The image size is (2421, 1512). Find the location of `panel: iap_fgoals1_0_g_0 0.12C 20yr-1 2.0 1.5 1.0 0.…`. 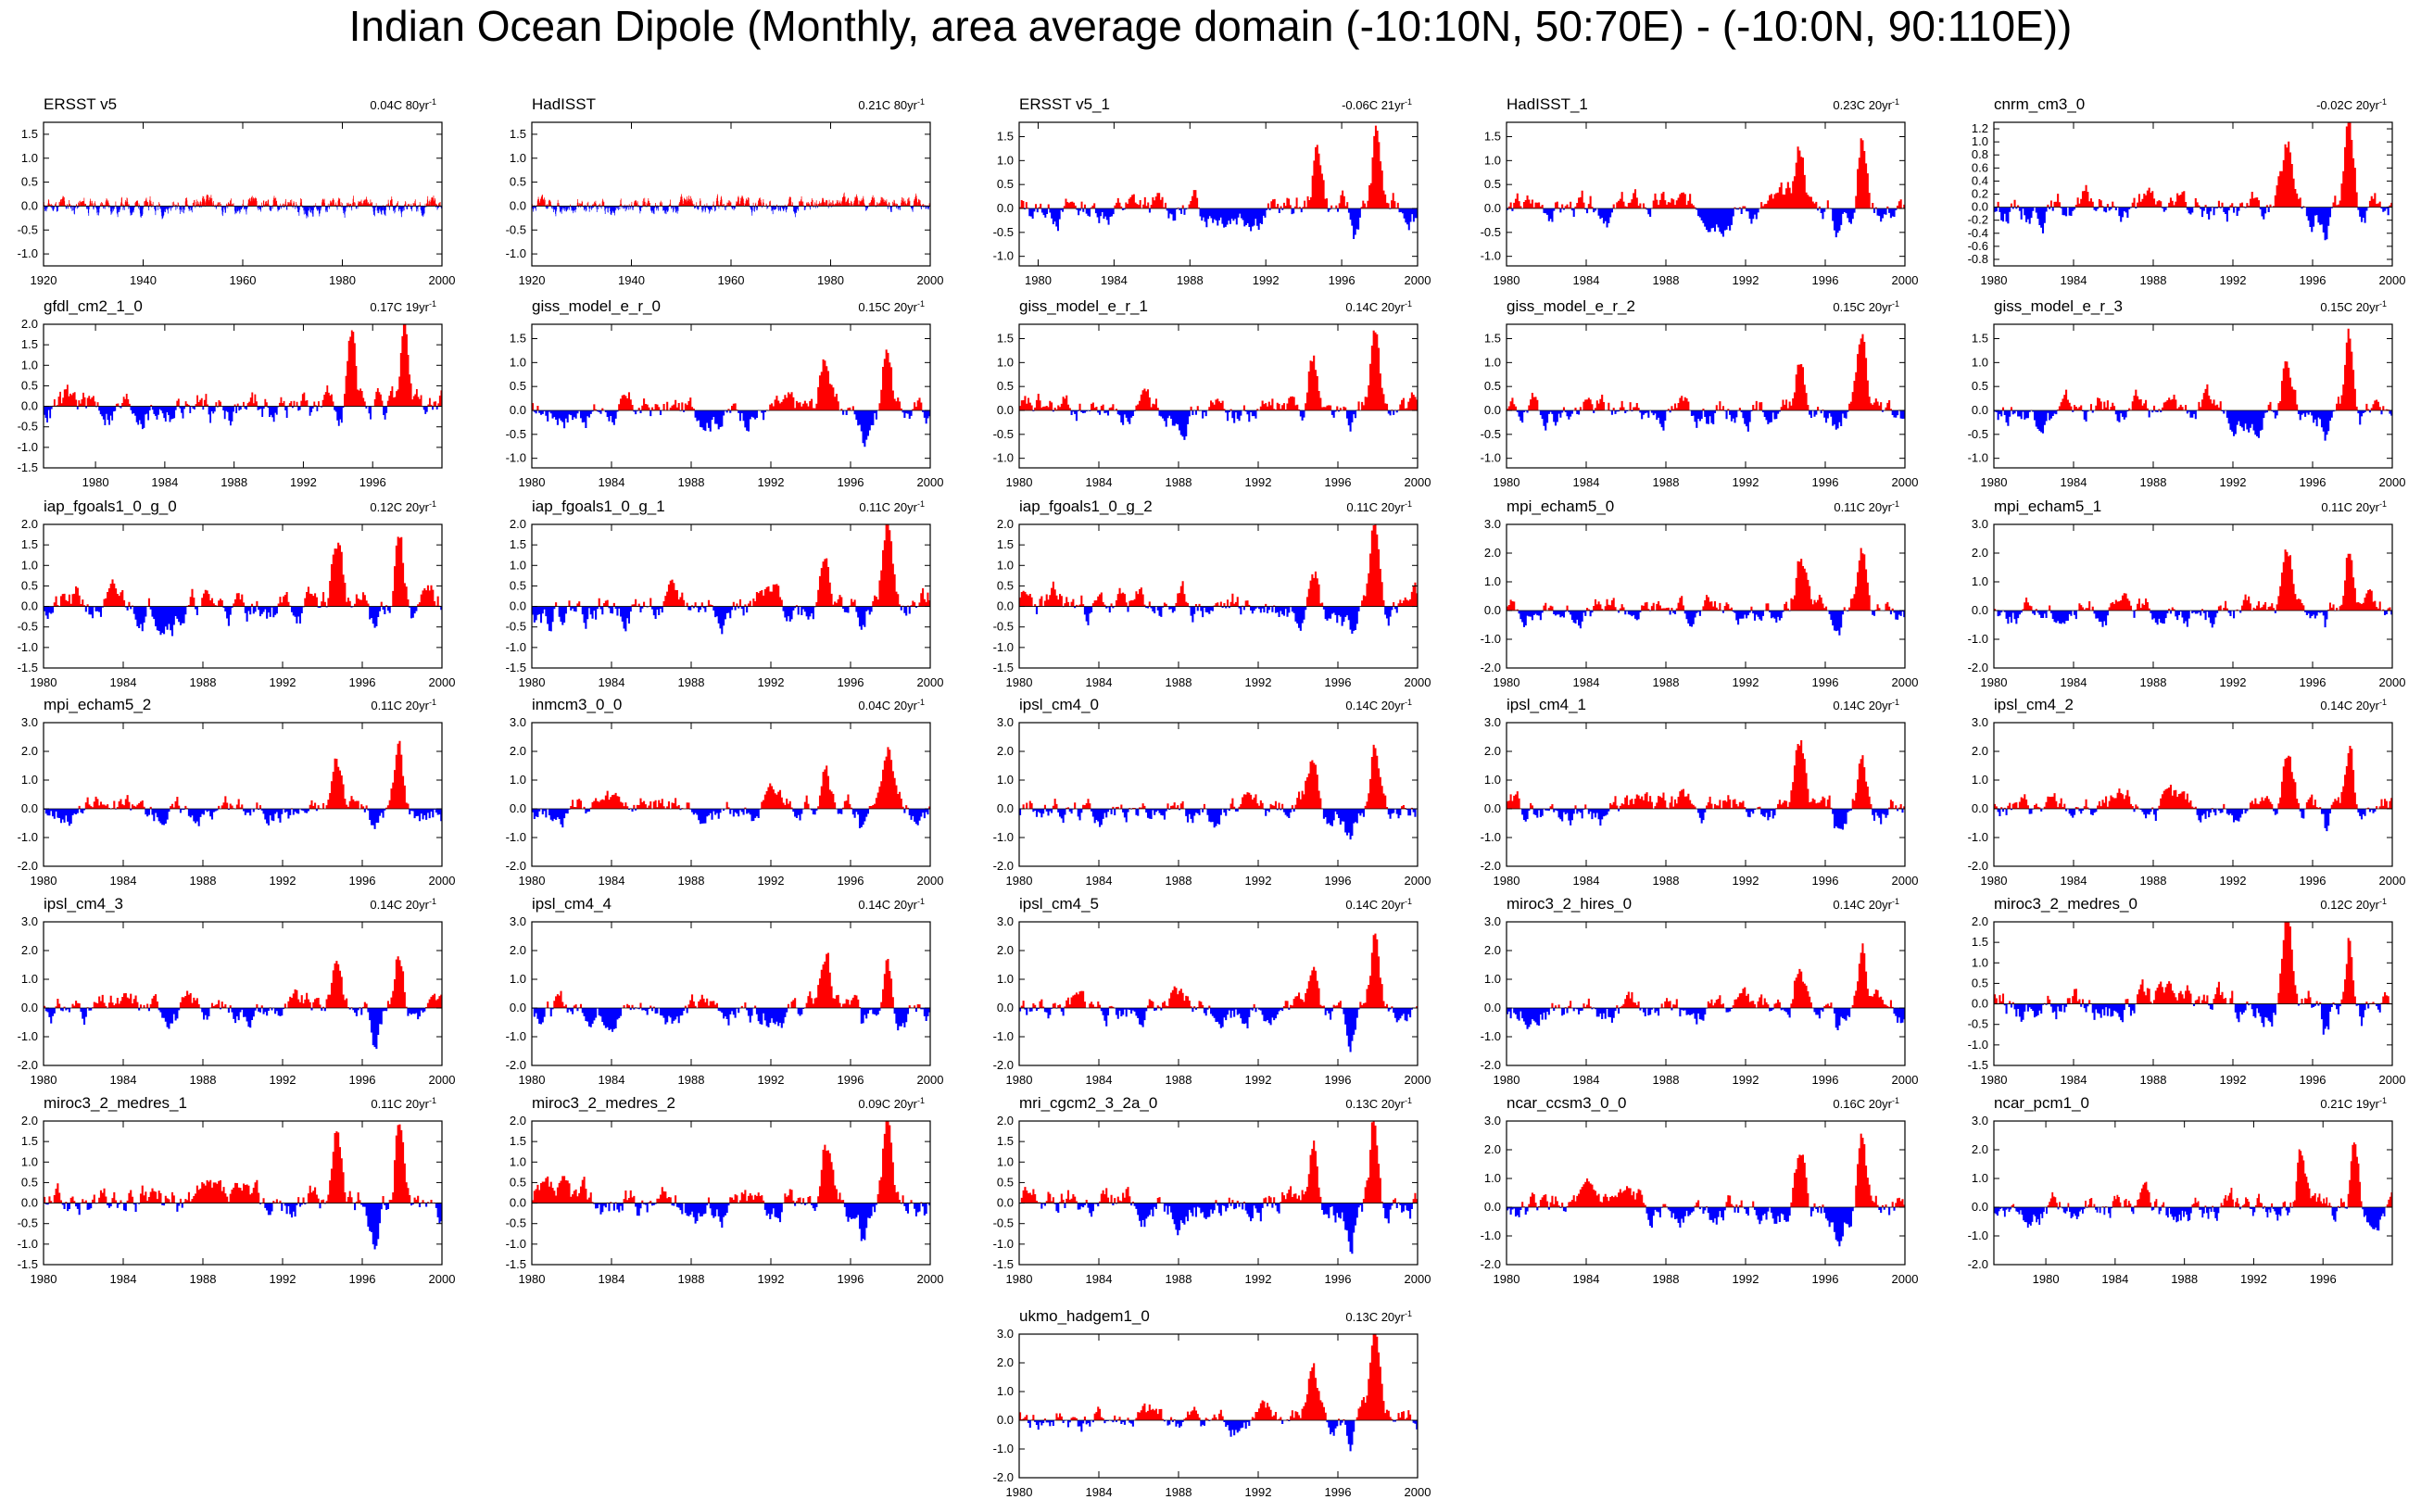

panel: iap_fgoals1_0_g_0 0.12C 20yr-1 2.0 1.5 1.0 0.… is located at coordinates (237, 593).